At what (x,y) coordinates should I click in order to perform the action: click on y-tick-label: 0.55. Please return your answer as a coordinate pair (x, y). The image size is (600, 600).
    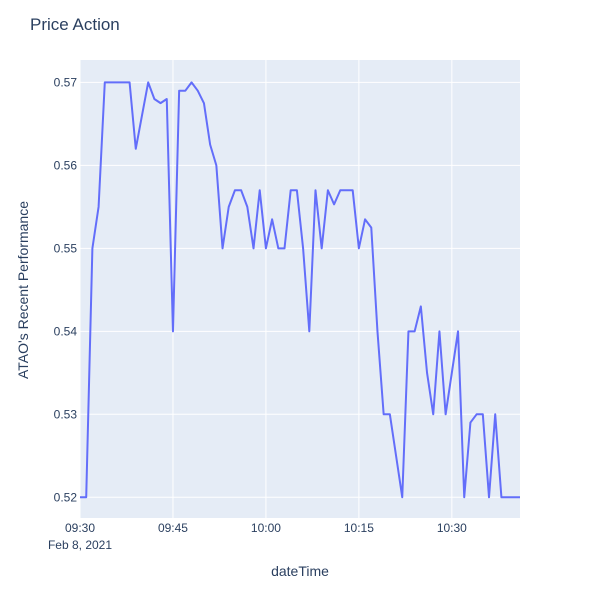
    Looking at the image, I should click on (66, 248).